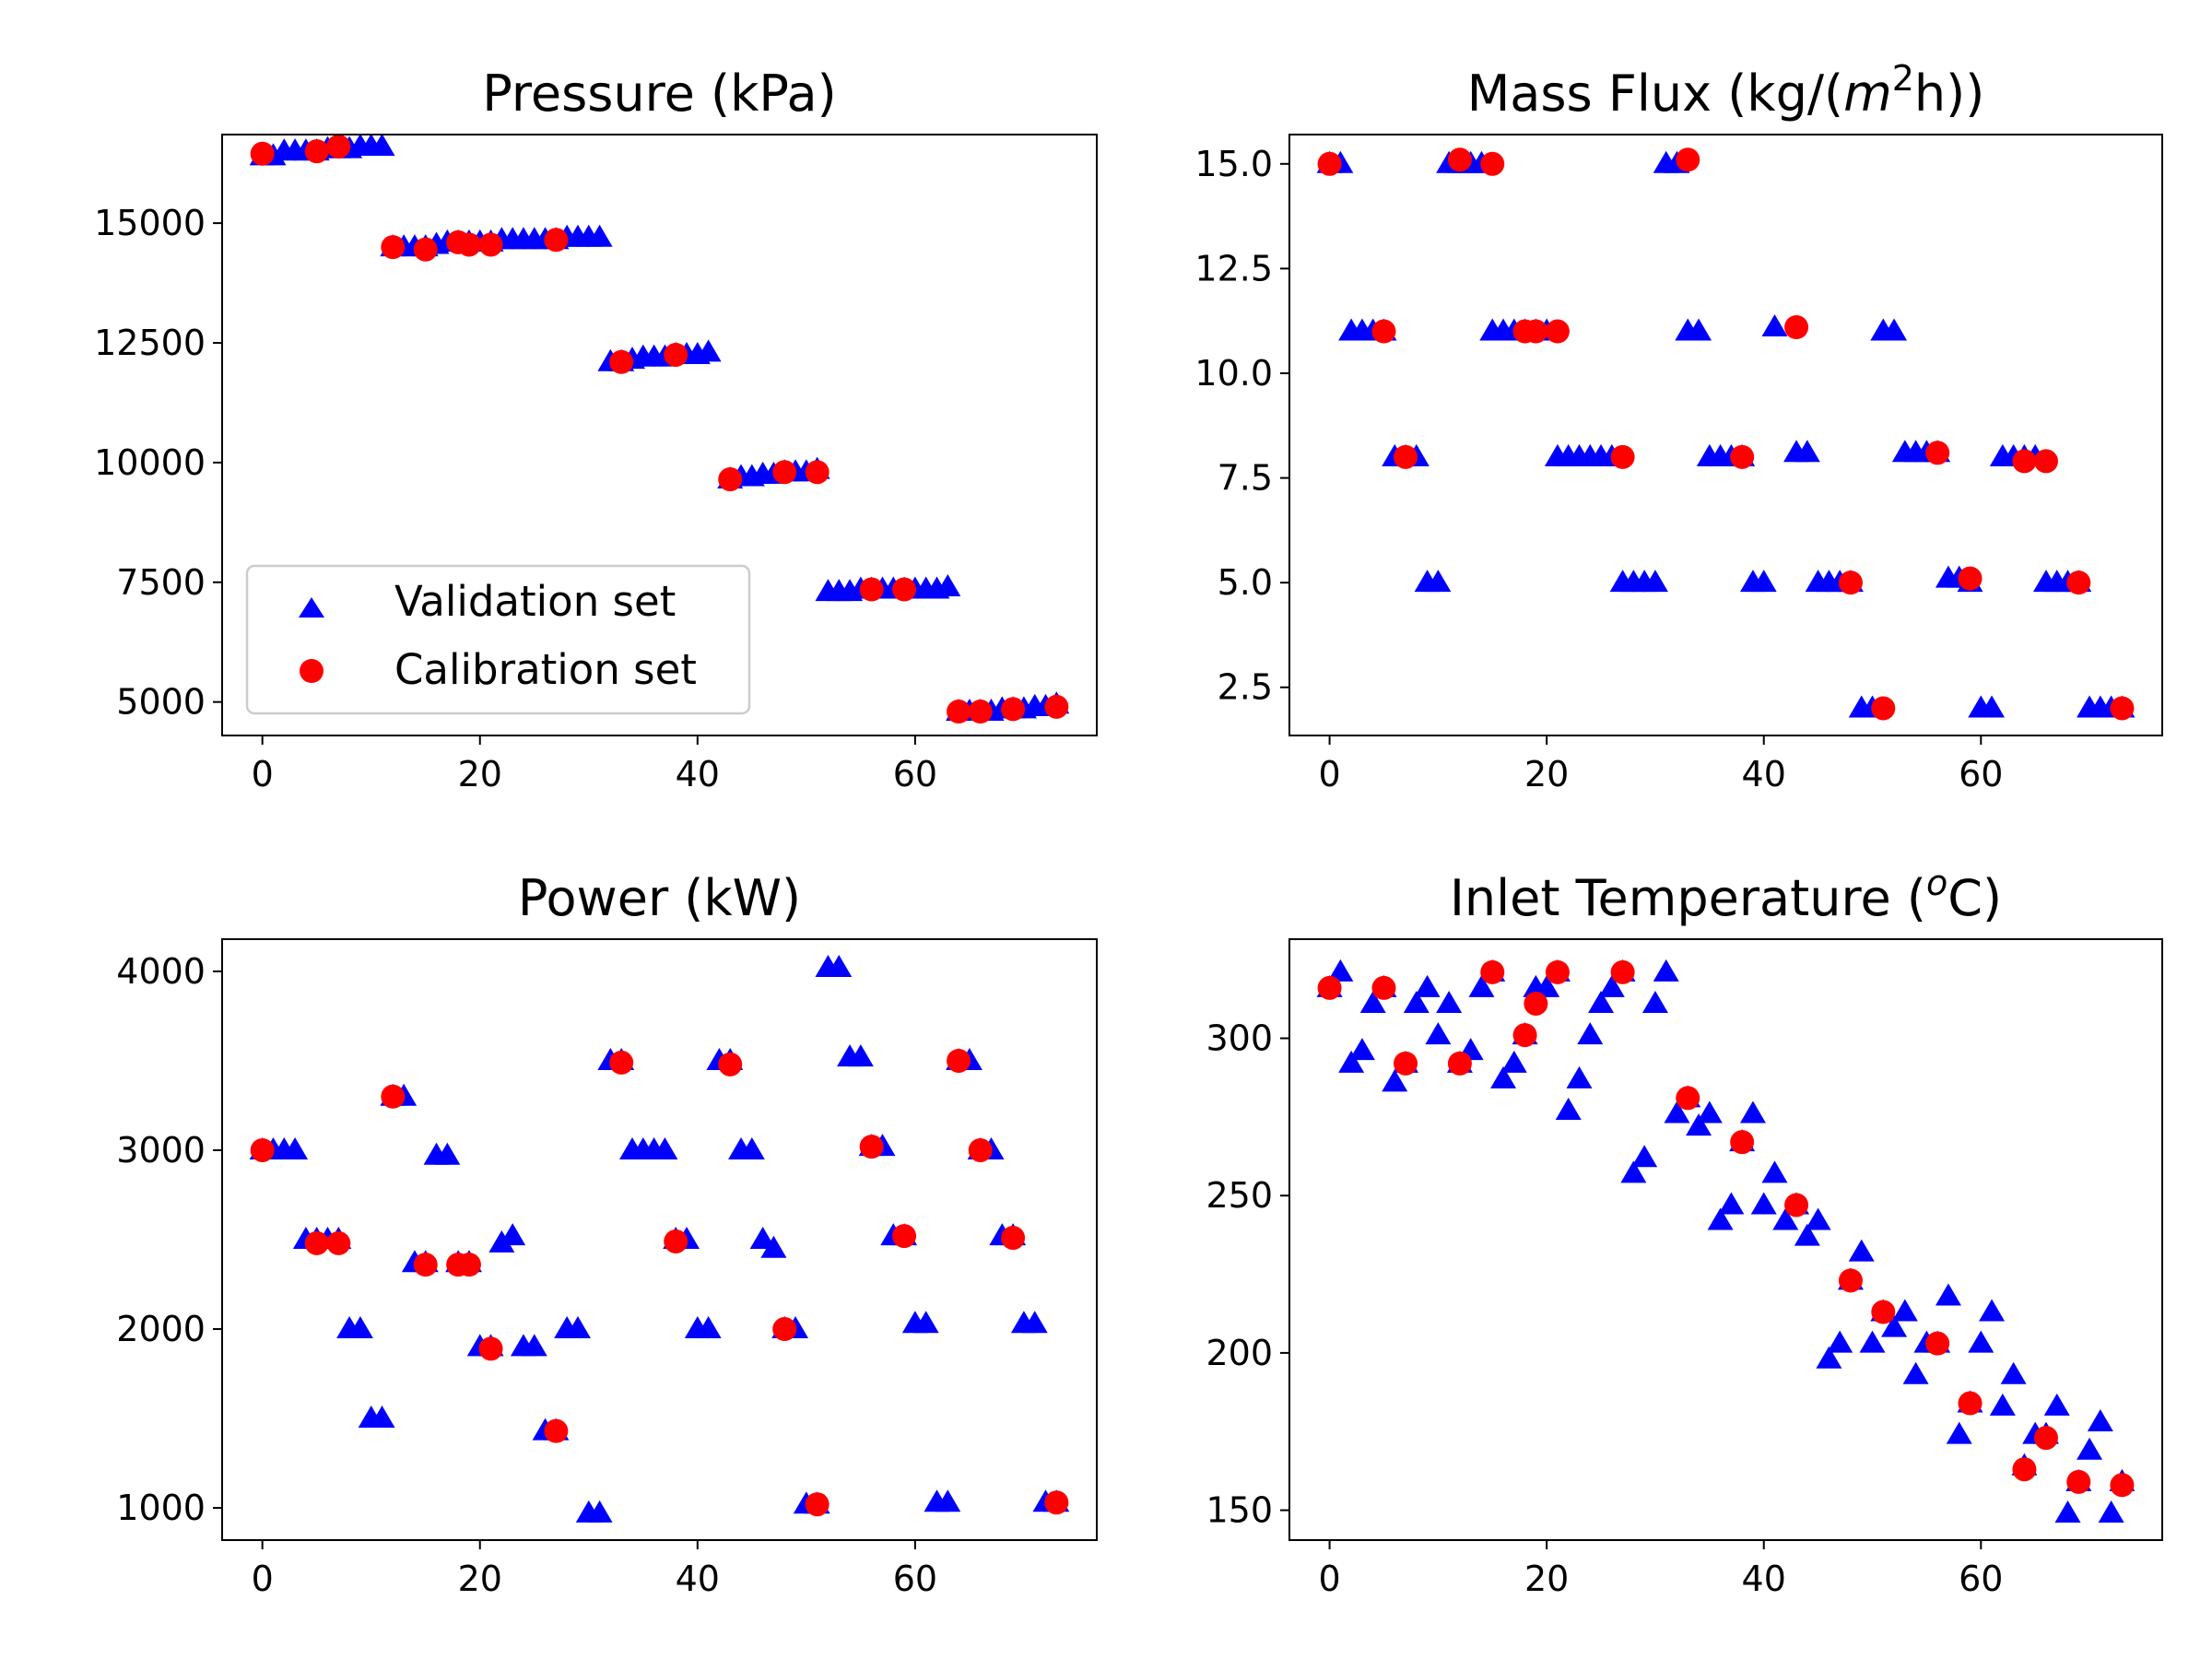 The width and height of the screenshot is (2212, 1659). I want to click on x-tick-label: 0, so click(263, 1579).